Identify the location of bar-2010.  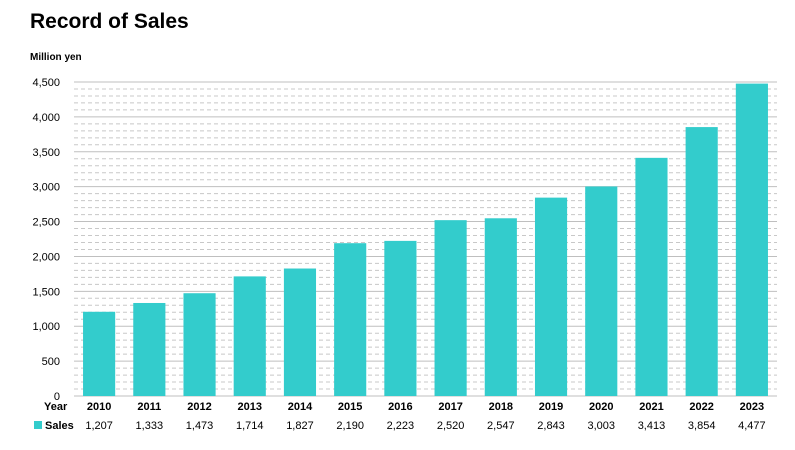
(99, 353).